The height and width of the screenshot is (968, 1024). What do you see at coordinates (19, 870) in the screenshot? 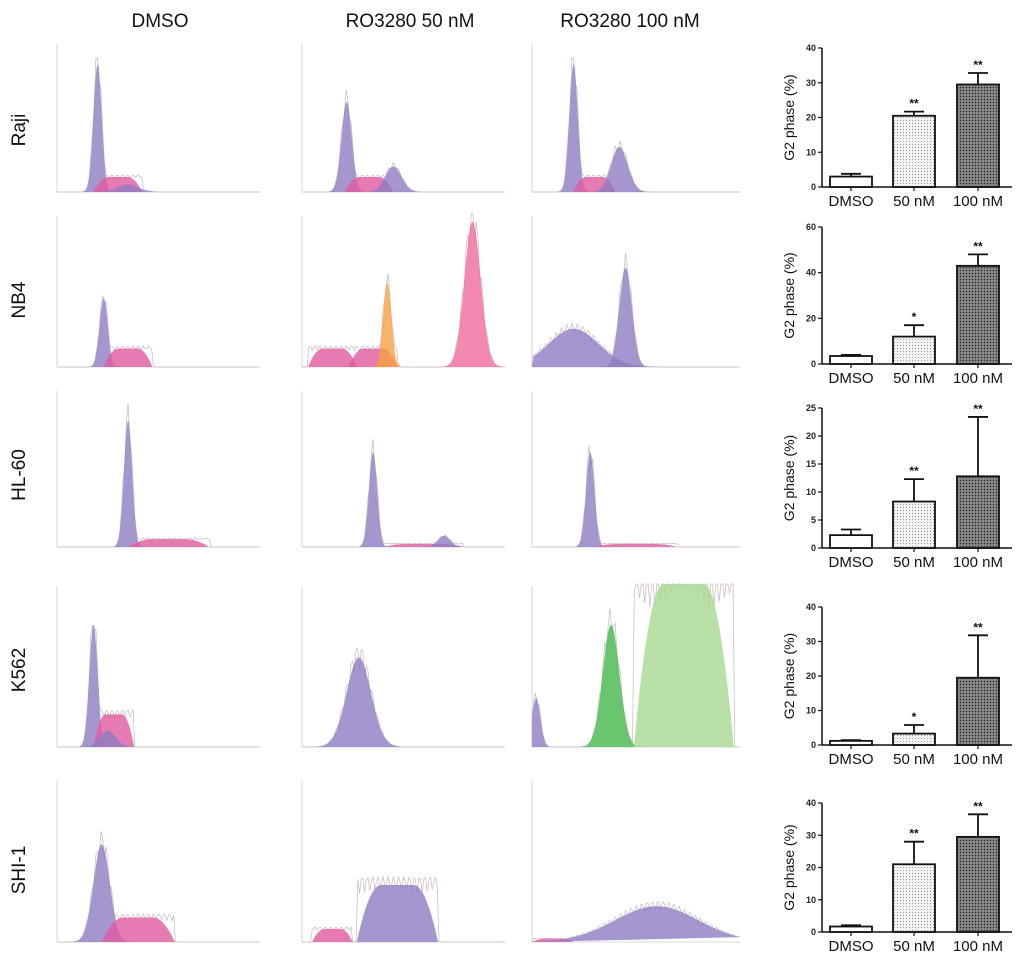
I see `row-label-shi1: SHI-1` at bounding box center [19, 870].